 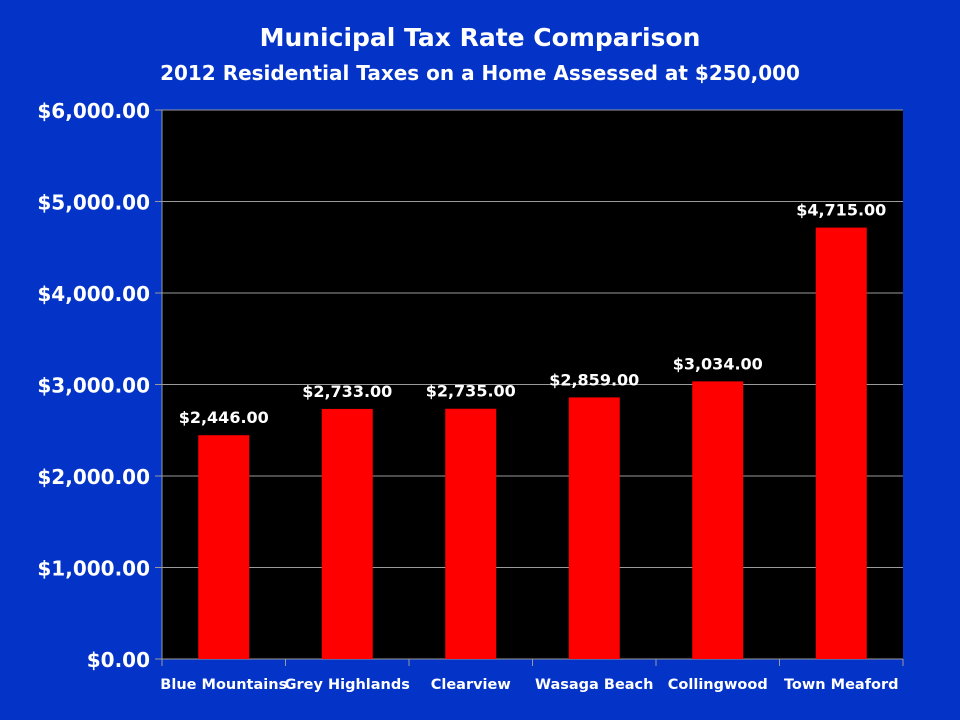 I want to click on data-label: $3,034.00, so click(x=718, y=363).